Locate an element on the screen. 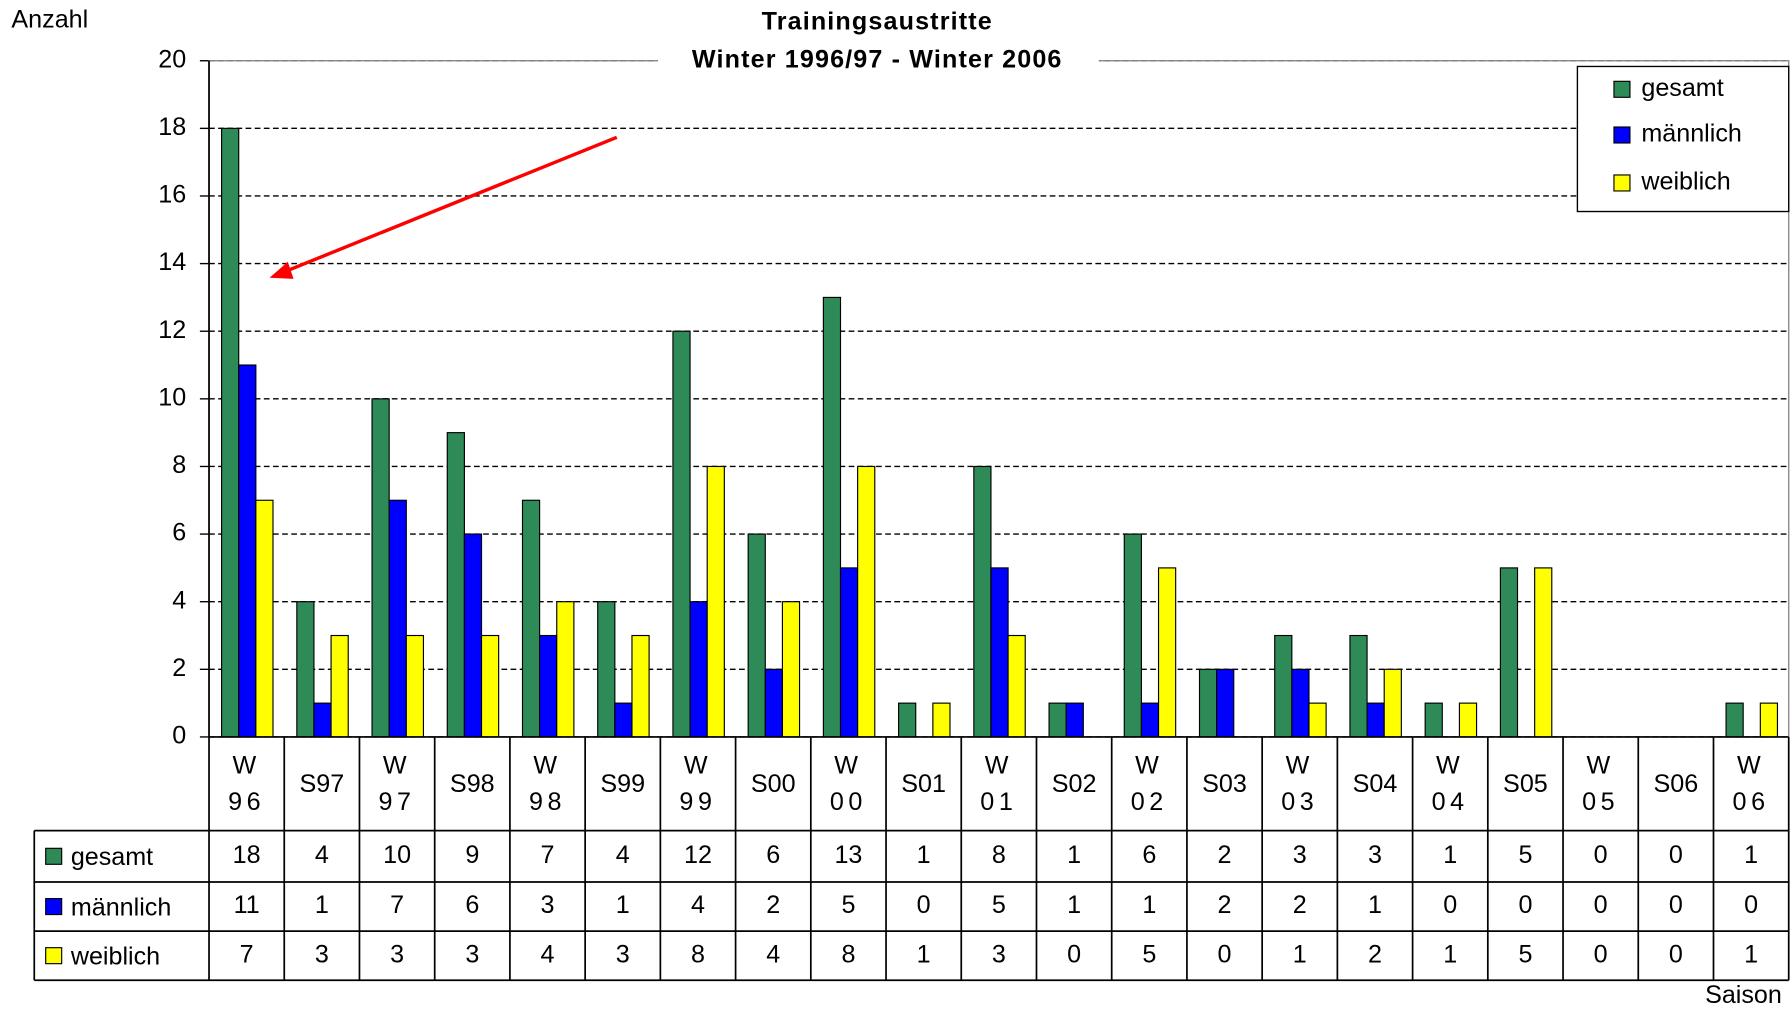 The width and height of the screenshot is (1791, 1014). x-tick-label: W97 is located at coordinates (397, 783).